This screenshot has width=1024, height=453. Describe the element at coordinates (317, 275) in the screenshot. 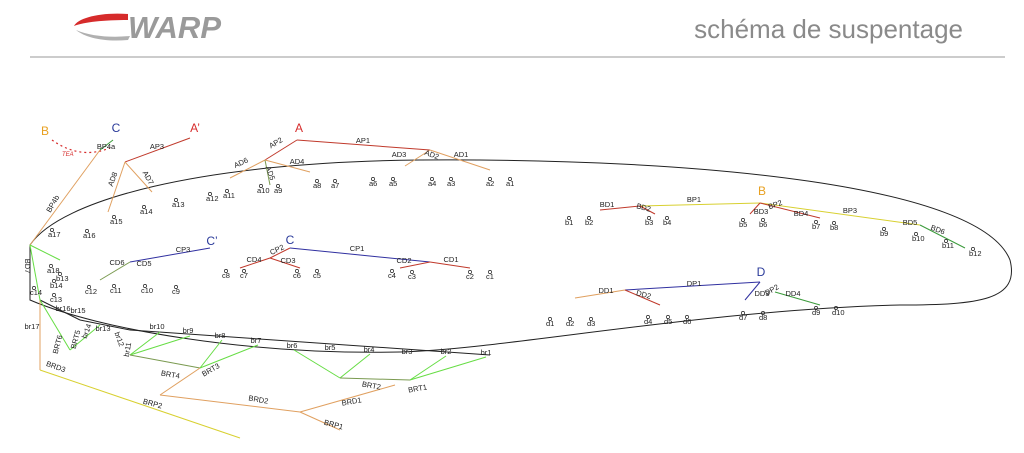

I see `attachment-label: c5` at that location.